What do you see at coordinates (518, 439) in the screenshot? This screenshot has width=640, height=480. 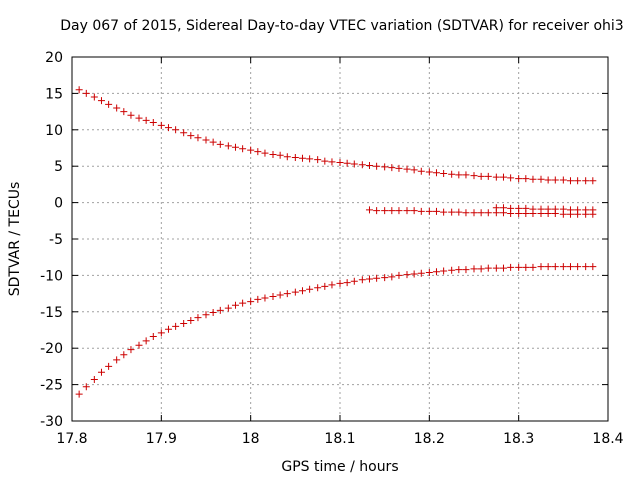 I see `x-tick-label: 18.3` at bounding box center [518, 439].